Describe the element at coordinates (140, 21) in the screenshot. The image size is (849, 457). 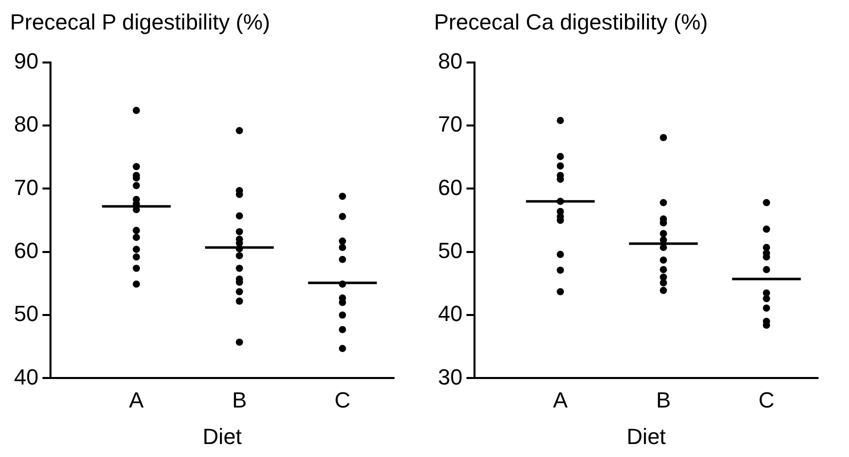
I see `chart-title: Prececal P digestibility (%)` at that location.